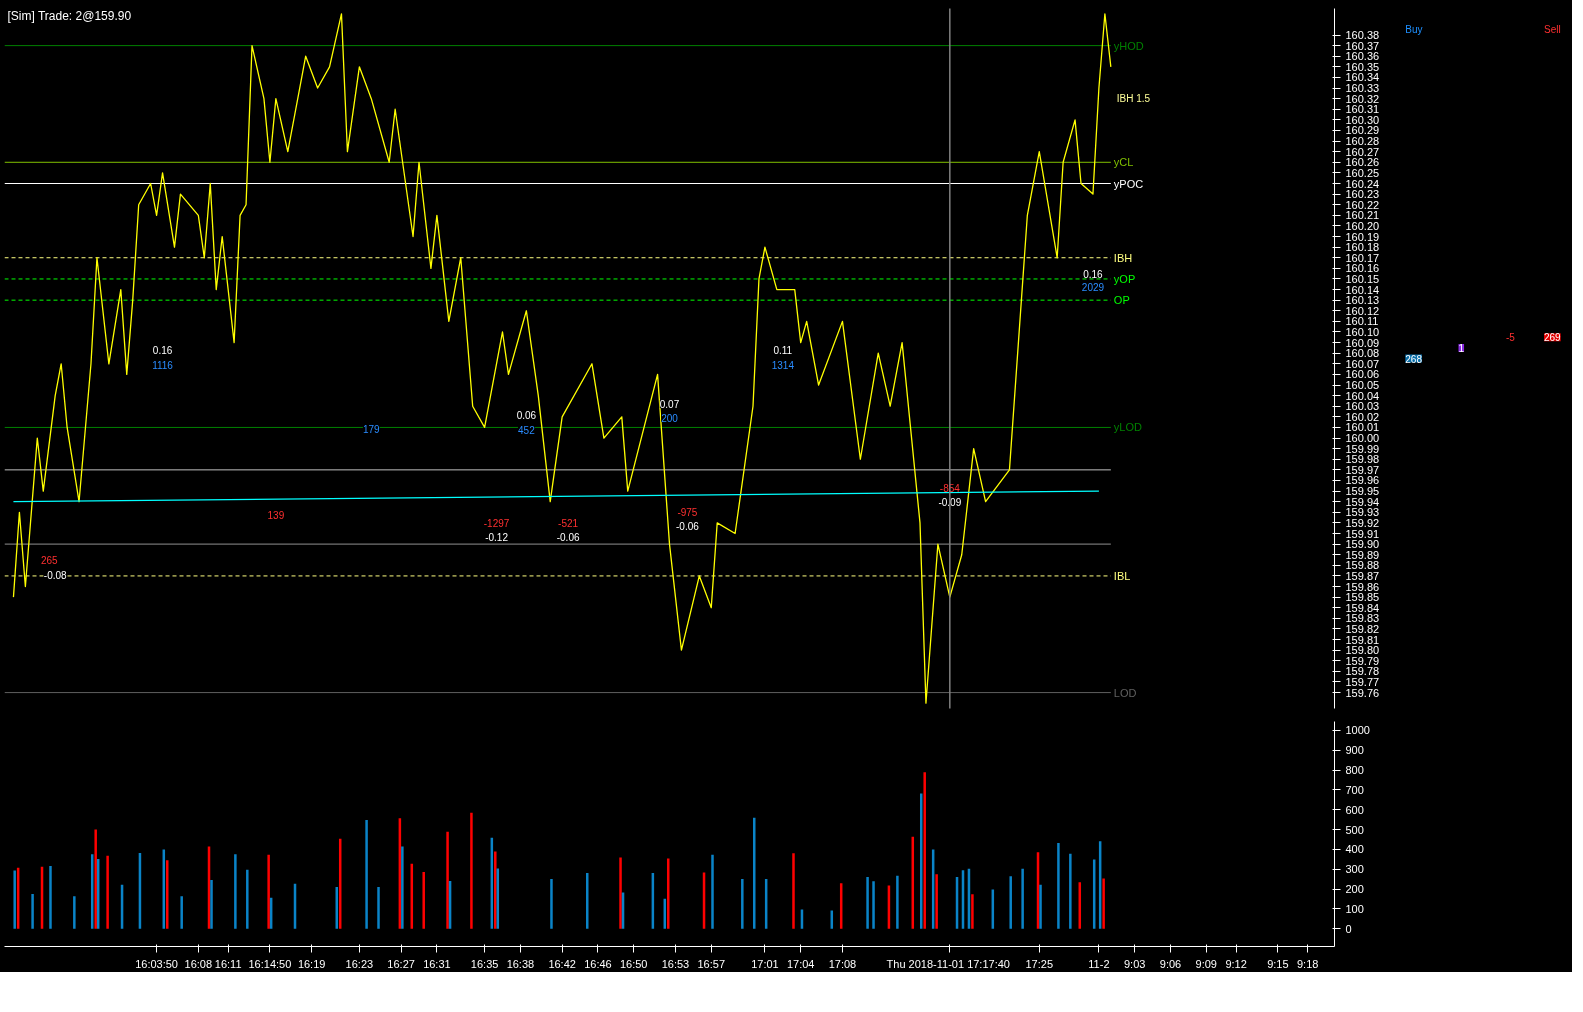 Image resolution: width=1583 pixels, height=1012 pixels. What do you see at coordinates (1362, 544) in the screenshot?
I see `y-tick-label: 159.90` at bounding box center [1362, 544].